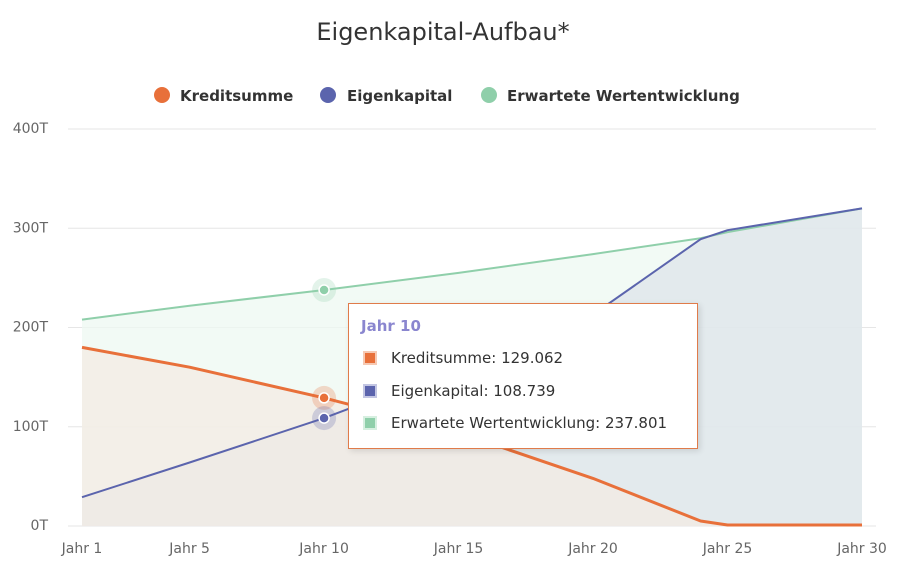 Image resolution: width=900 pixels, height=572 pixels. Describe the element at coordinates (370, 358) in the screenshot. I see `tooltip-swatch-kreditsumme` at that location.